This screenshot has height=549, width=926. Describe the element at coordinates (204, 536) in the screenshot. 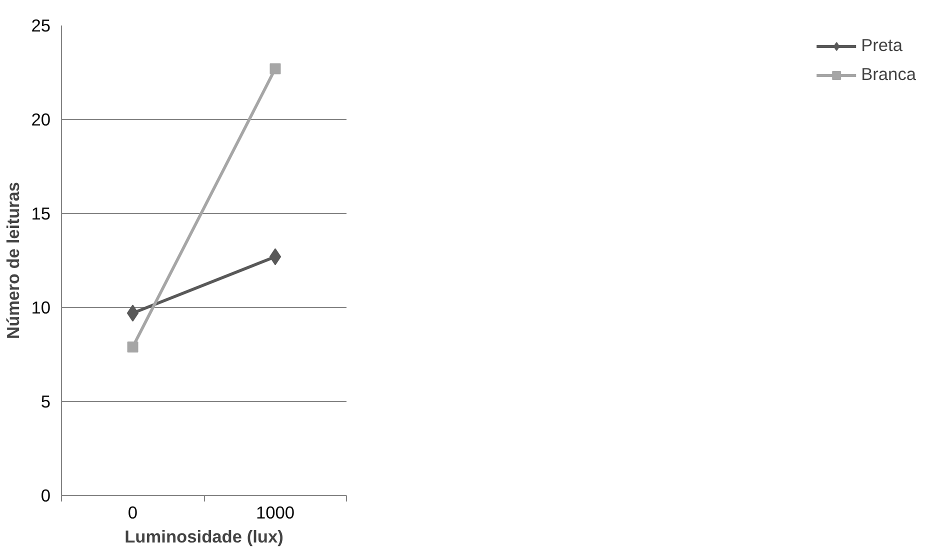

I see `x-axis-title: Luminosidade (lux)` at that location.